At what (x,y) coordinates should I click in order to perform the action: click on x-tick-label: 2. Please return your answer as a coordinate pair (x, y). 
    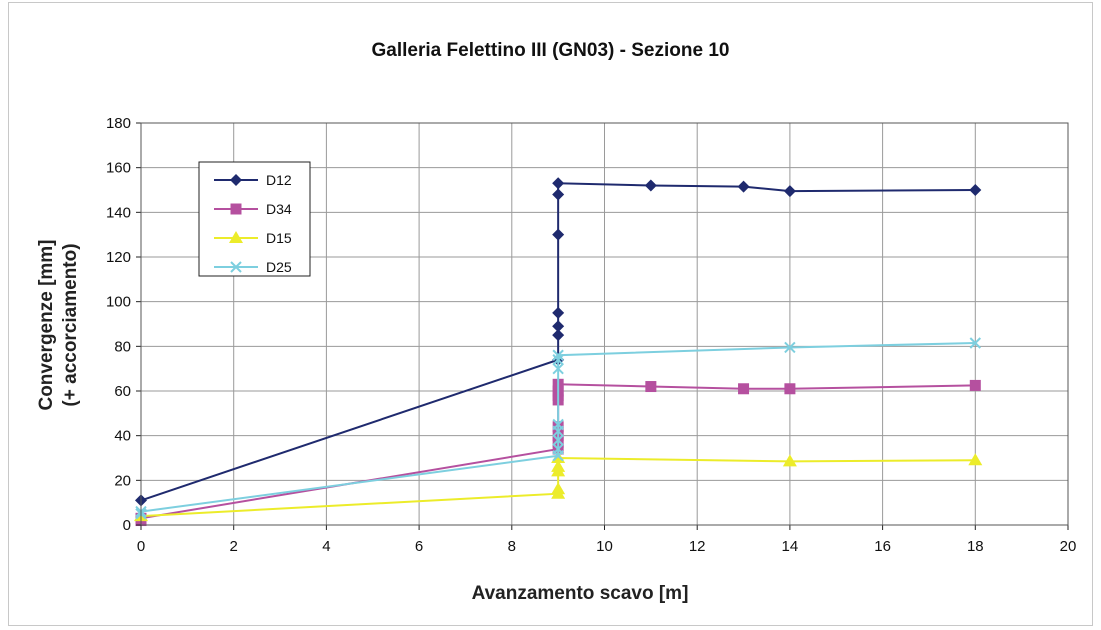
    Looking at the image, I should click on (234, 546).